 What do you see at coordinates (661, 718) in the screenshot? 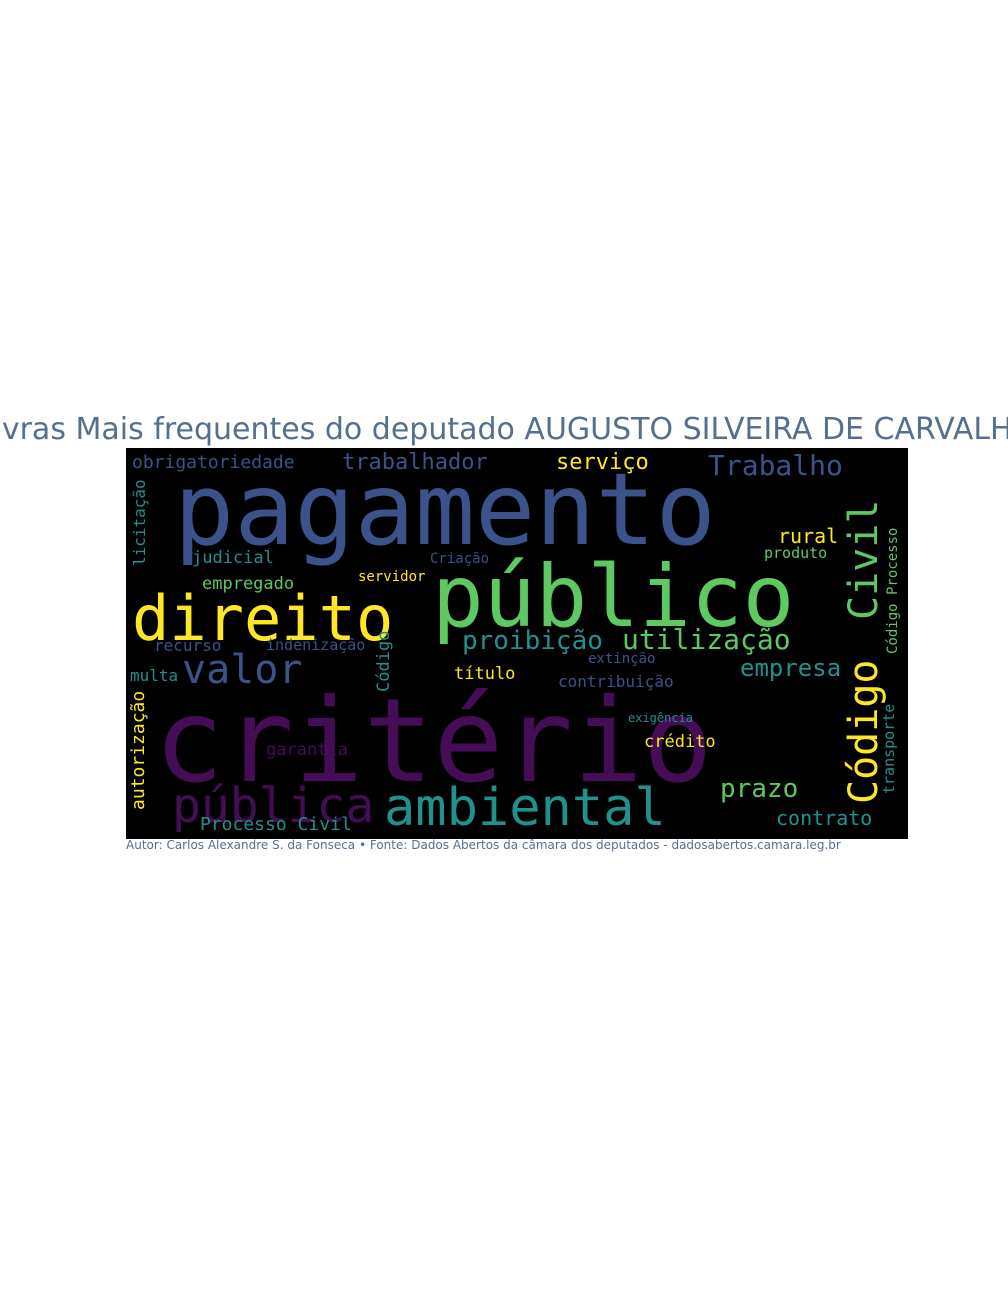
I see `word-exigencia: exigência` at bounding box center [661, 718].